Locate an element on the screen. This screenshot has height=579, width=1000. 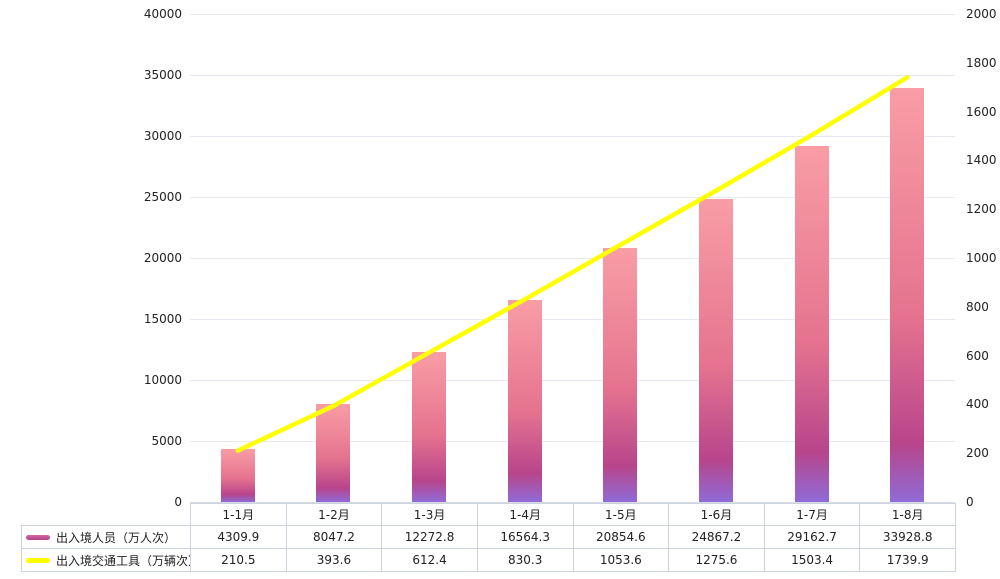
value-cell: 1053.6 is located at coordinates (621, 560).